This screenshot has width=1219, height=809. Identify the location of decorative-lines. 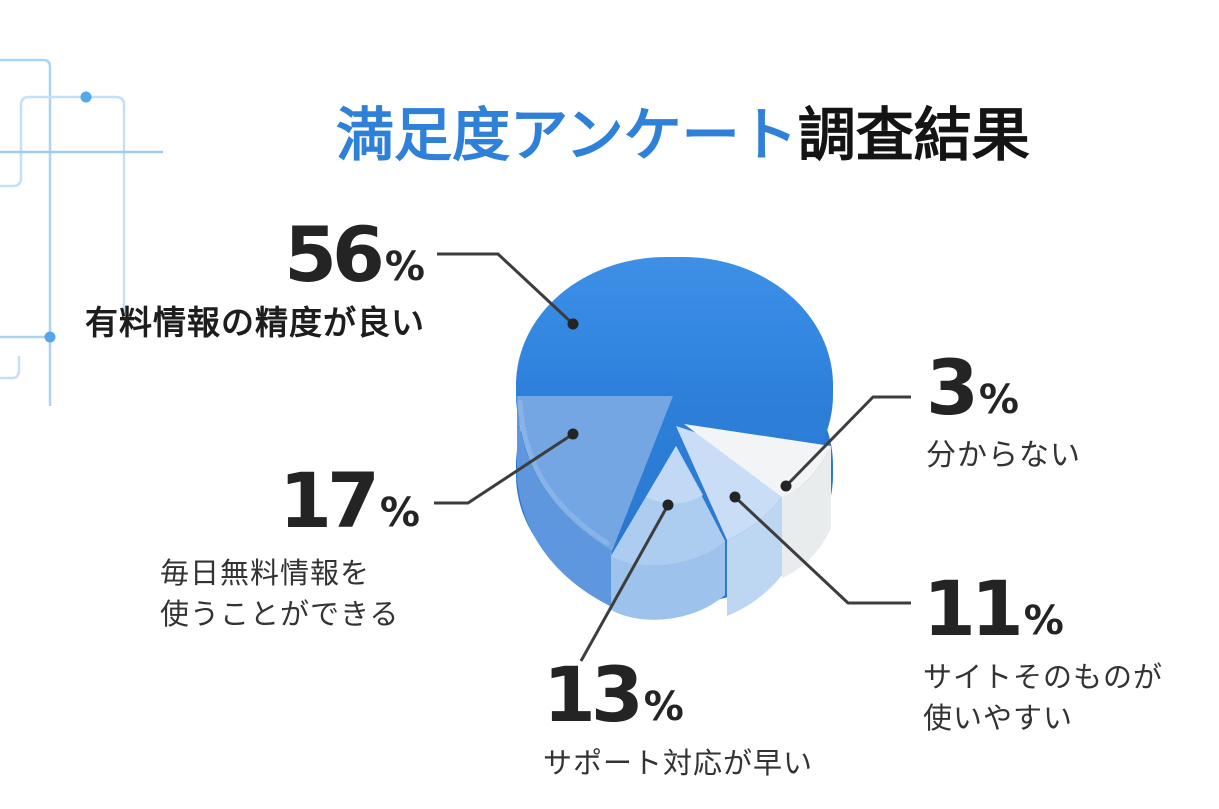
(81, 232).